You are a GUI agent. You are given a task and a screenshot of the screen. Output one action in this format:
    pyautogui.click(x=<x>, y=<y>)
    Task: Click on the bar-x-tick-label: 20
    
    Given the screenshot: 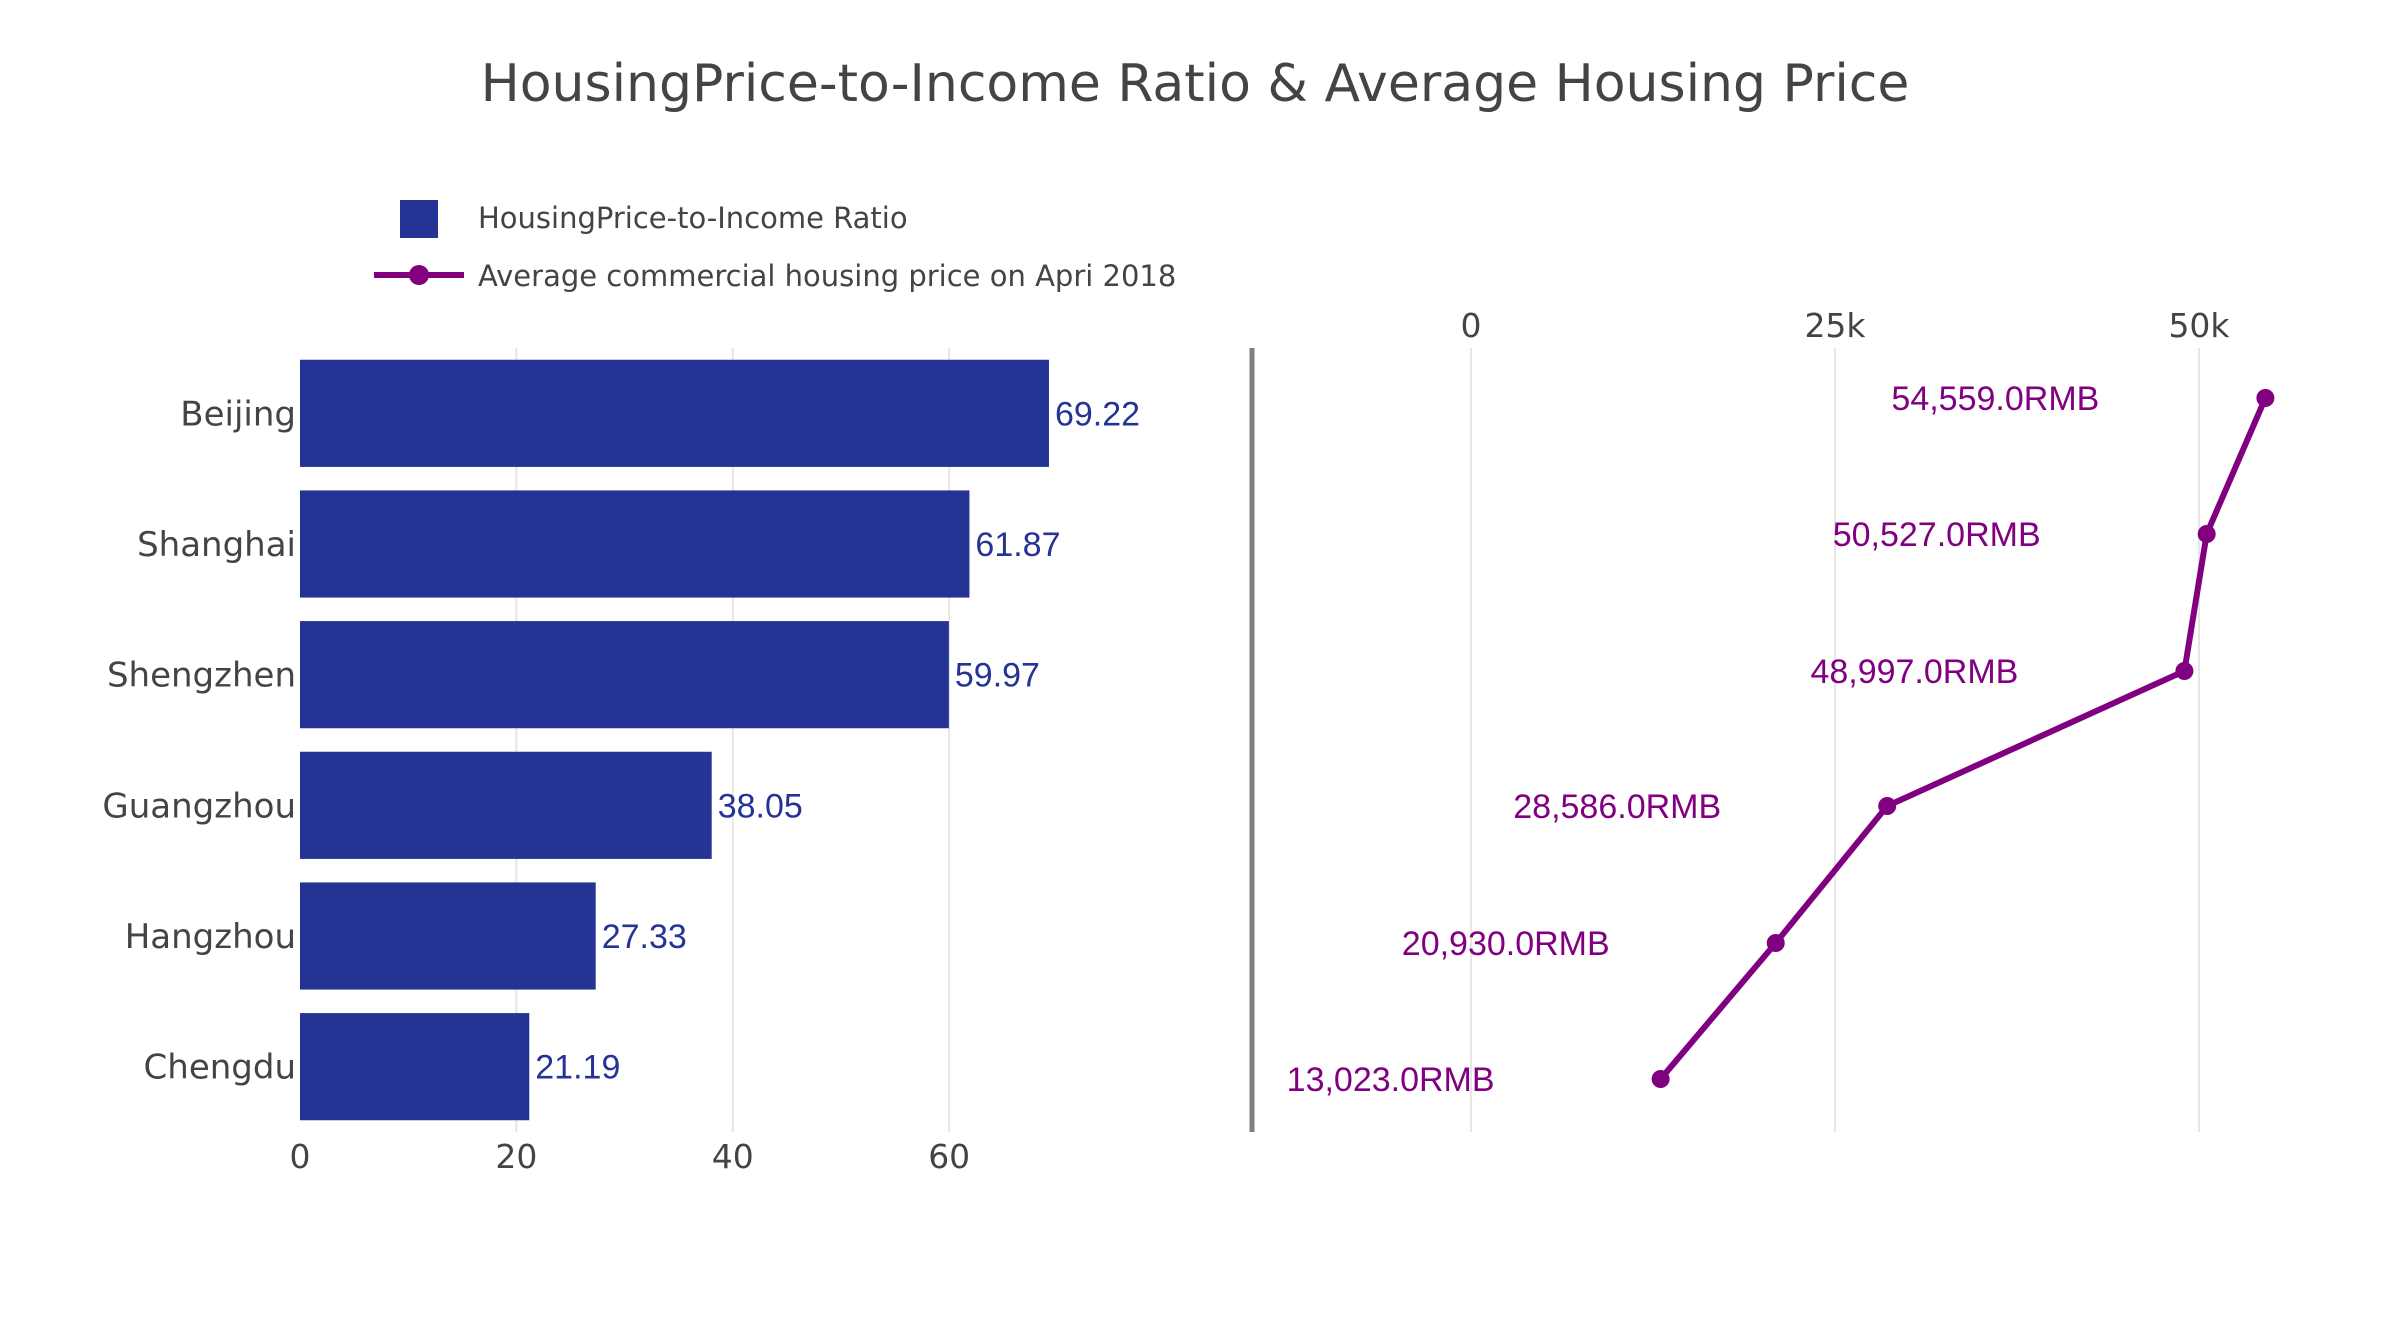 What is the action you would take?
    pyautogui.click(x=516, y=1156)
    